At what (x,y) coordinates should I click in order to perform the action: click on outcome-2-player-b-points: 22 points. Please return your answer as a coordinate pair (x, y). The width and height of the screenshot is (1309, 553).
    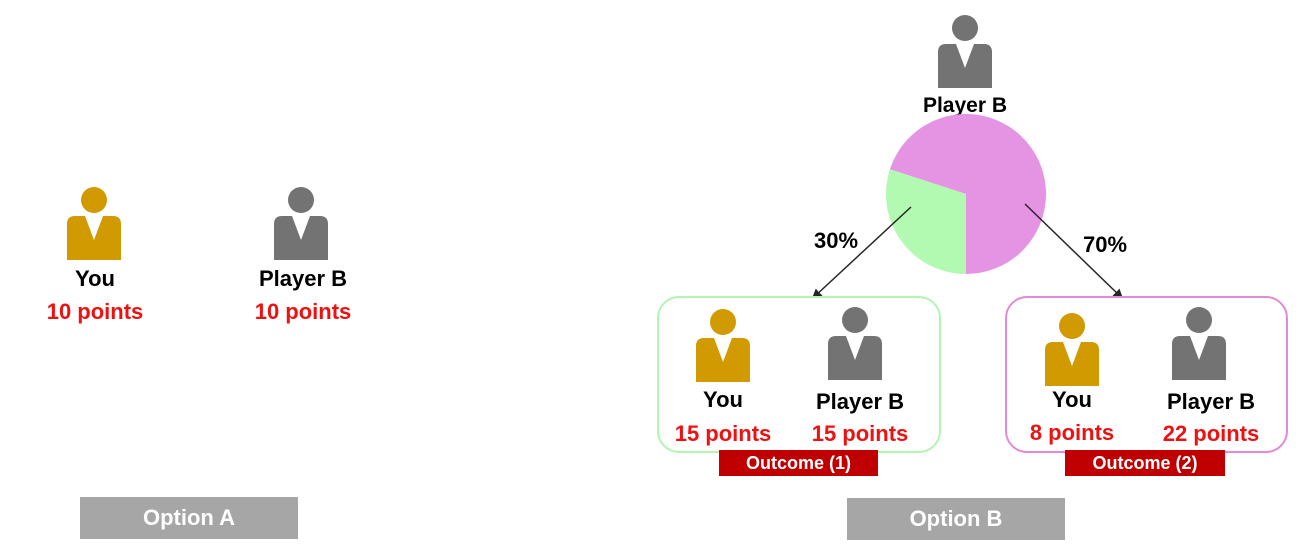
    Looking at the image, I should click on (1211, 433).